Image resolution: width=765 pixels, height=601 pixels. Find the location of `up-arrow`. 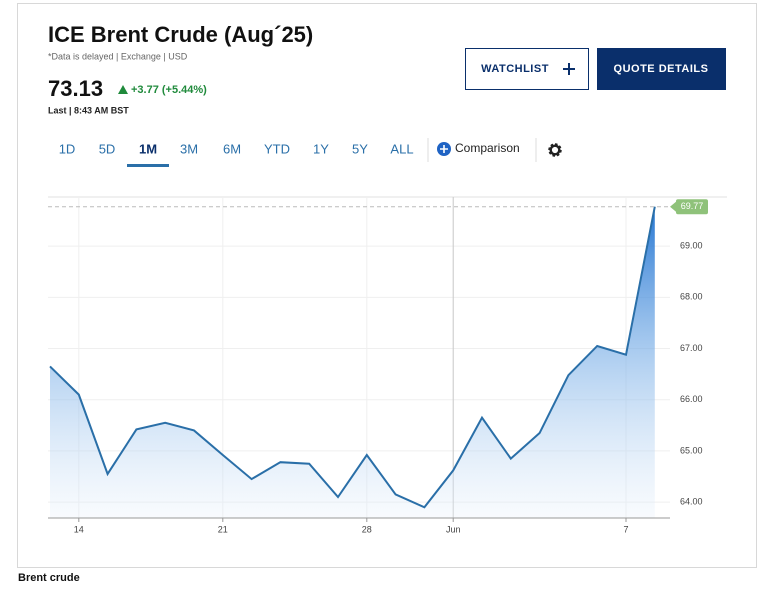

up-arrow is located at coordinates (123, 89).